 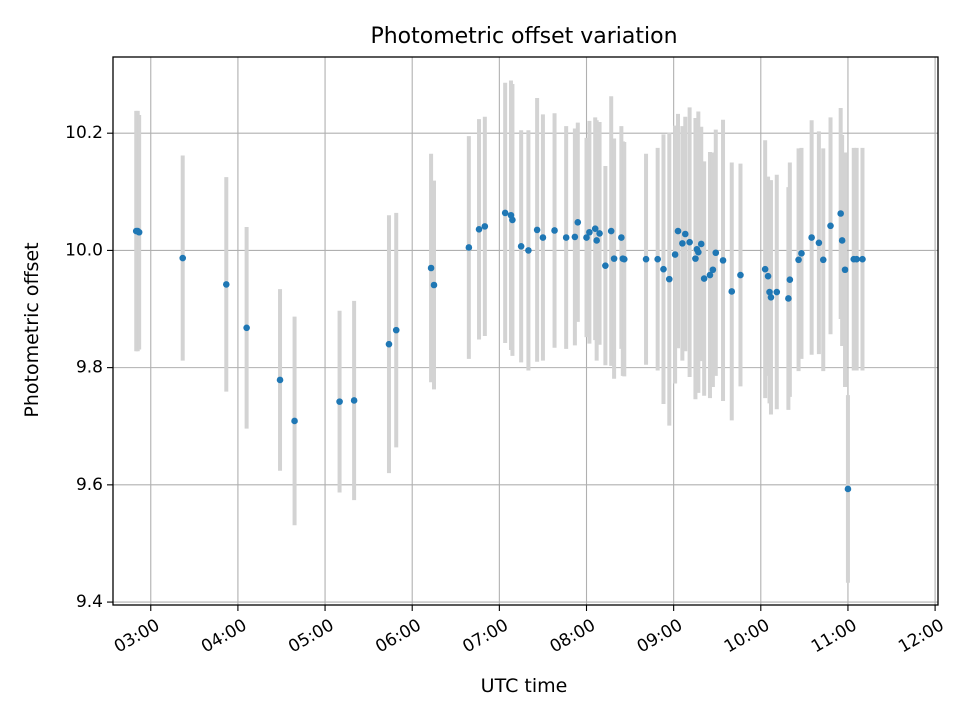 I want to click on x-axis-label: UTC time, so click(x=524, y=686).